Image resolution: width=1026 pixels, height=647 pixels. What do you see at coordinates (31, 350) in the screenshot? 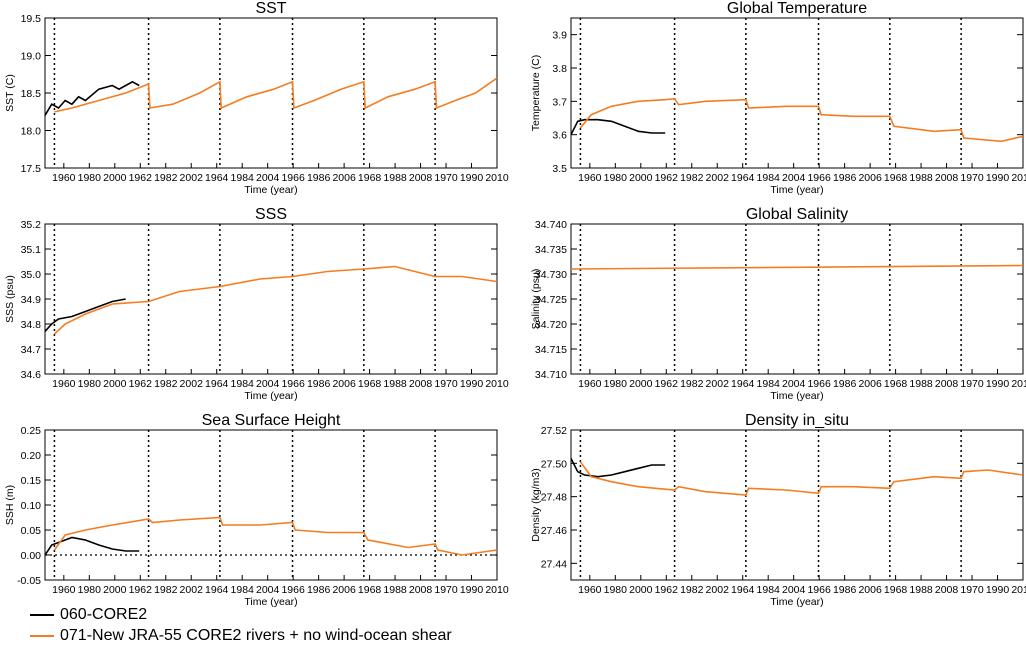
I see `y-tick-label: 34.7` at bounding box center [31, 350].